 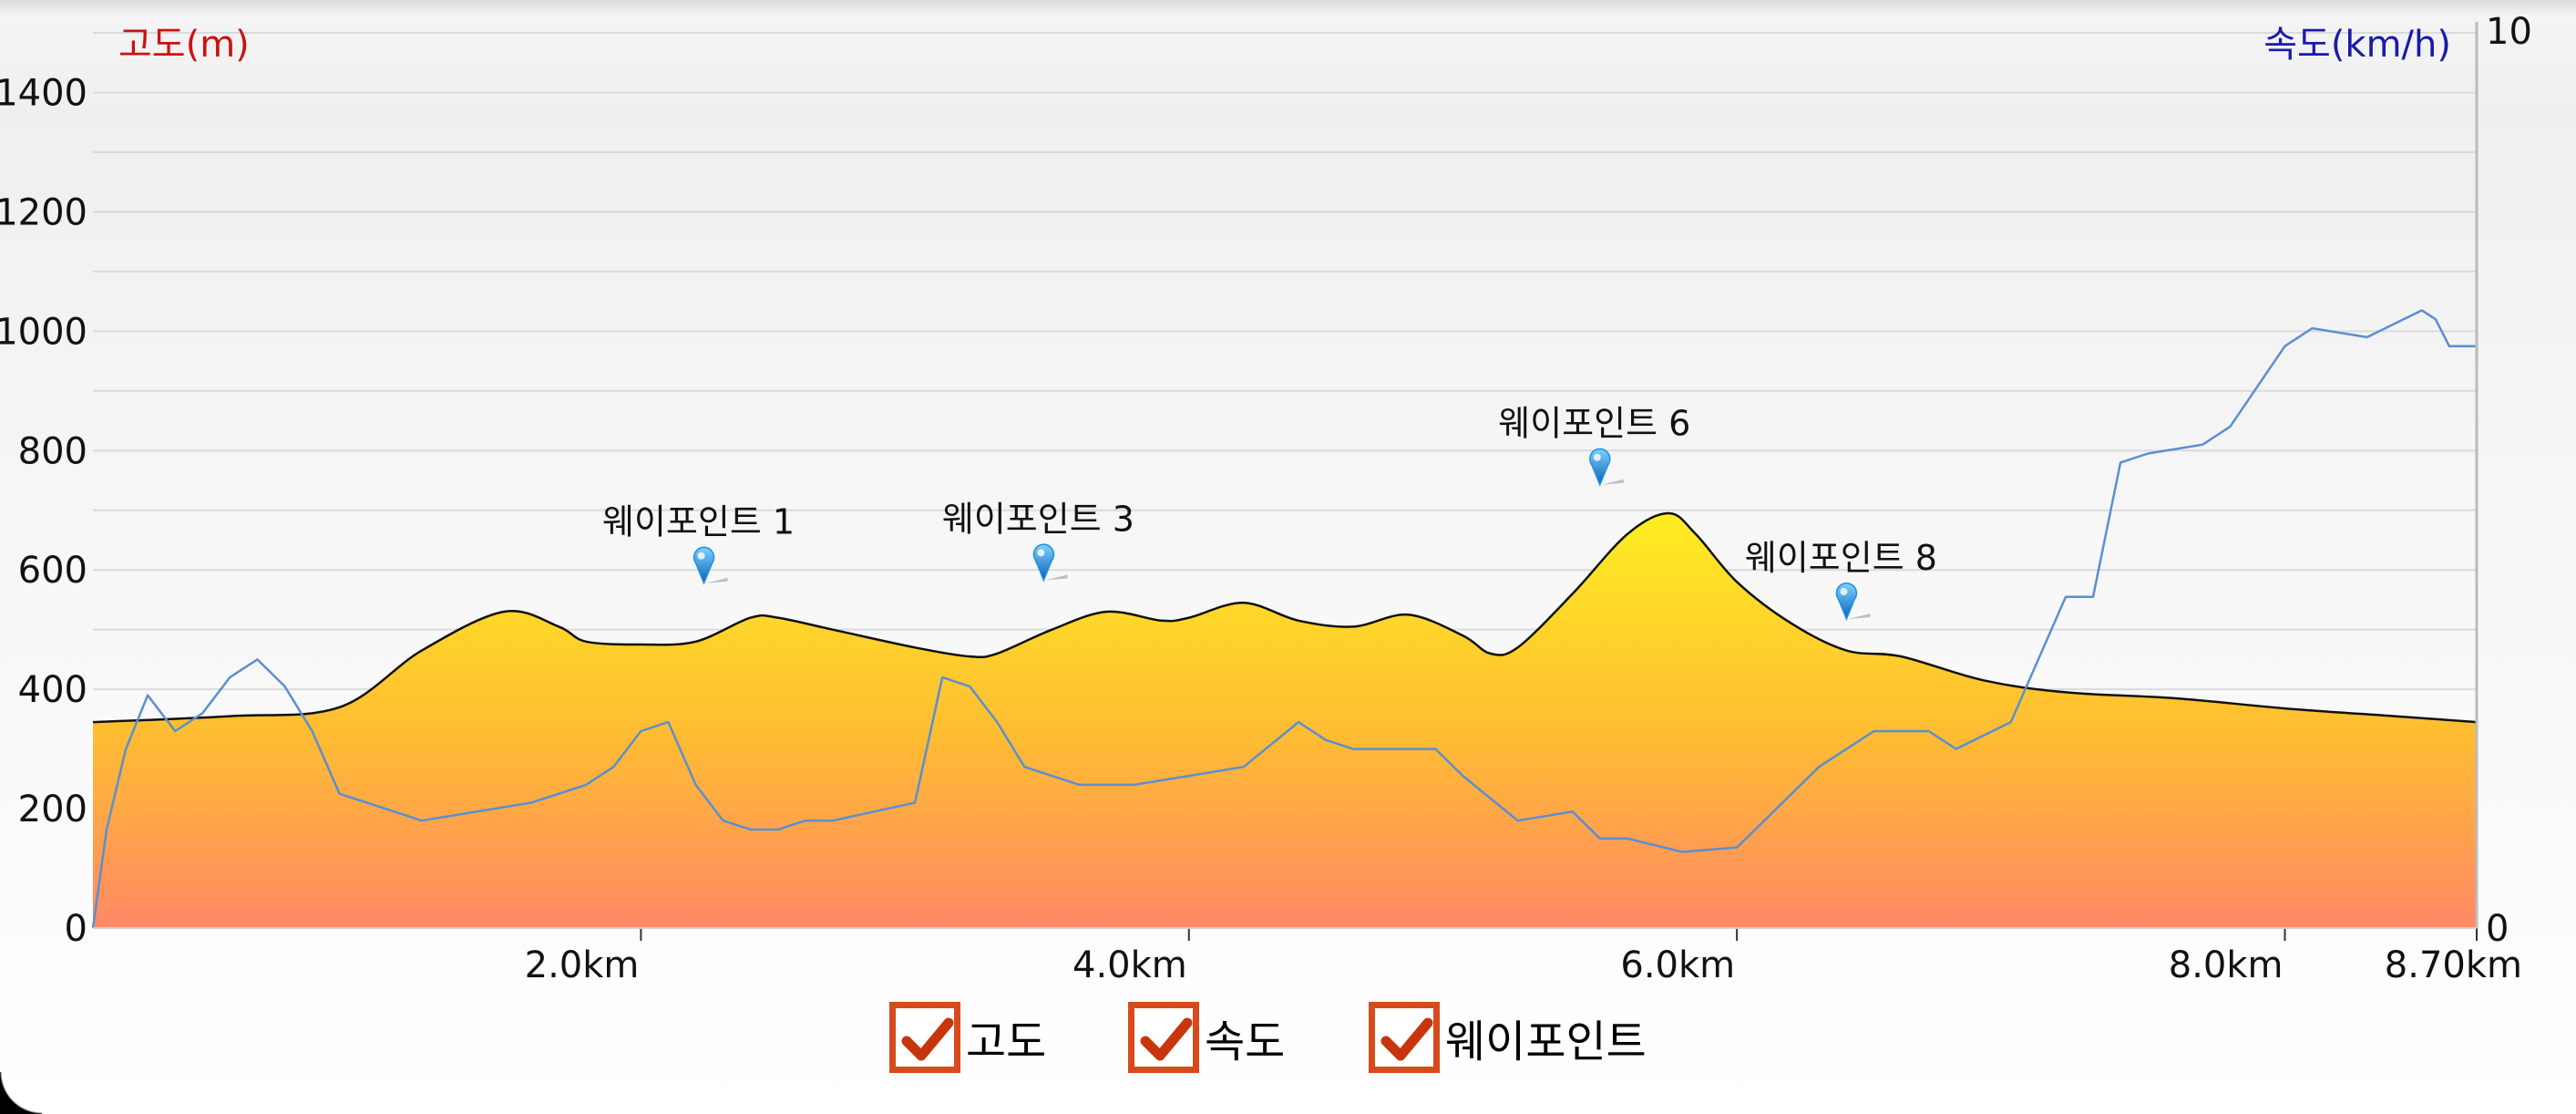 I want to click on window-corner, so click(x=21, y=1093).